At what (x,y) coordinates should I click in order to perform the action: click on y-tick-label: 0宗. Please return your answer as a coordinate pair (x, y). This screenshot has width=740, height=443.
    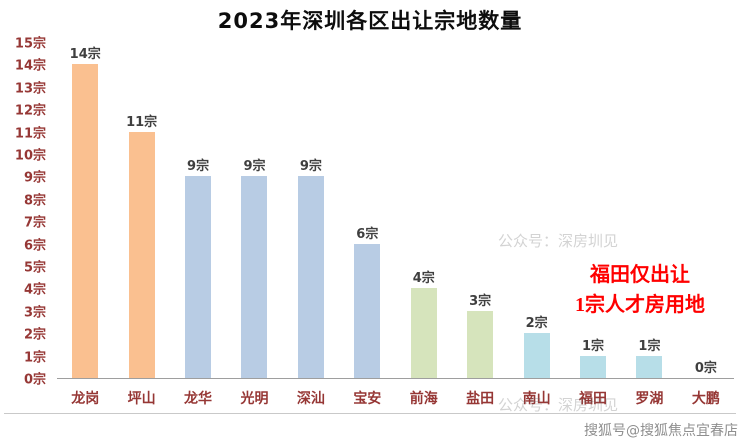
    Looking at the image, I should click on (34, 380).